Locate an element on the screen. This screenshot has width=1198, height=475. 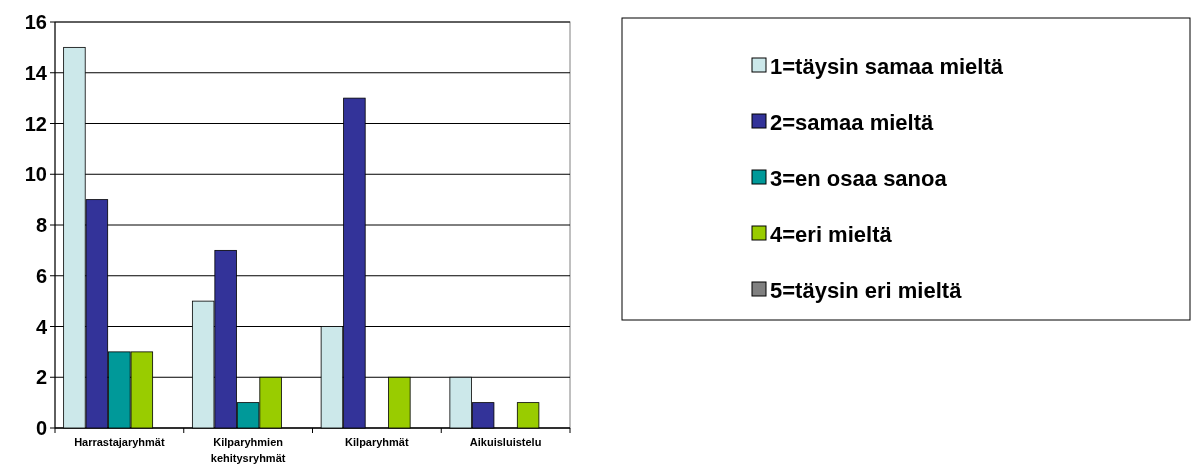
legend-label: 5=täysin eri mieltä is located at coordinates (866, 290).